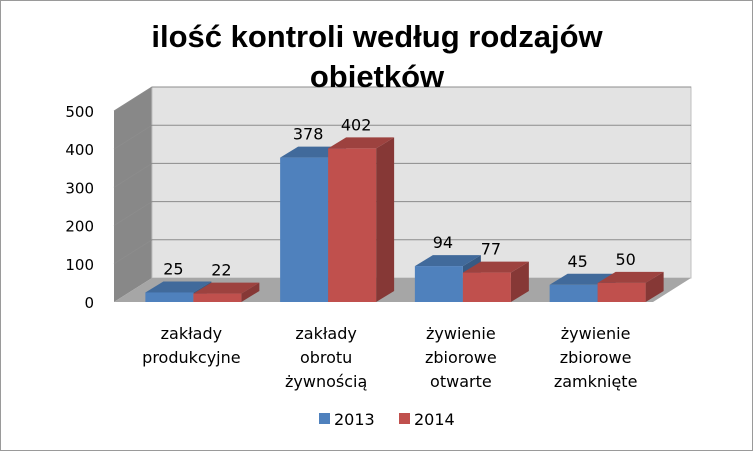 Image resolution: width=753 pixels, height=451 pixels. Describe the element at coordinates (308, 134) in the screenshot. I see `data-label: 378` at that location.